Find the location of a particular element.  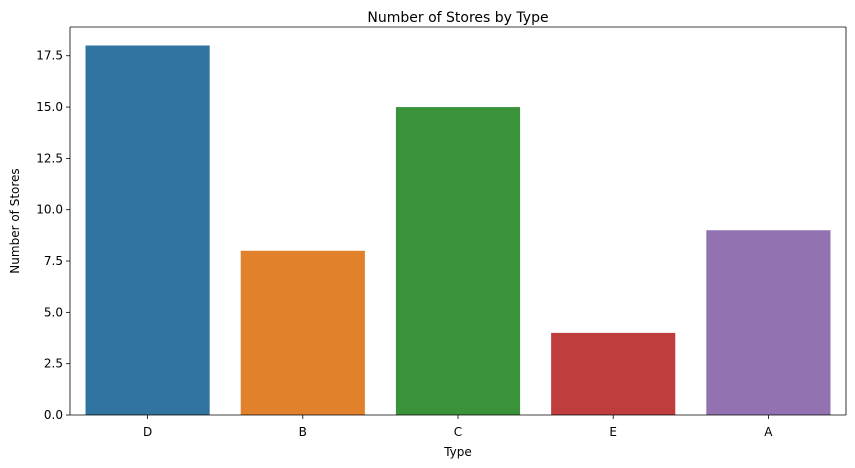

y-tick-label: 12.5 is located at coordinates (49, 158).